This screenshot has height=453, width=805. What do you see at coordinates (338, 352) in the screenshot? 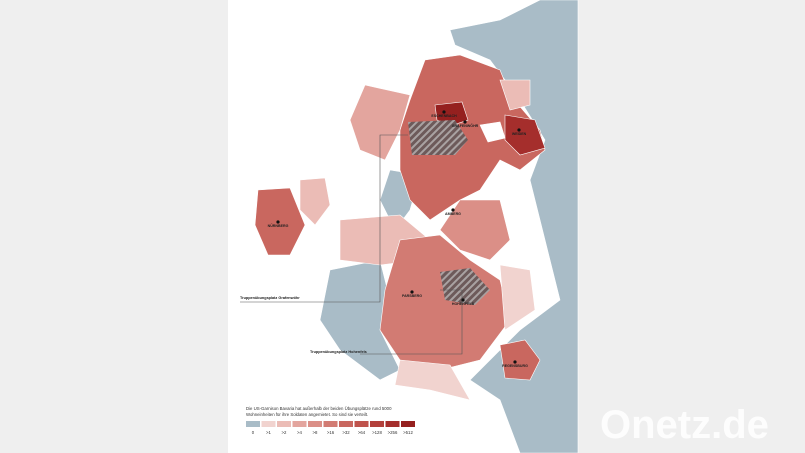
I see `area-label: Truppenübungsplatz Hohenfels` at bounding box center [338, 352].